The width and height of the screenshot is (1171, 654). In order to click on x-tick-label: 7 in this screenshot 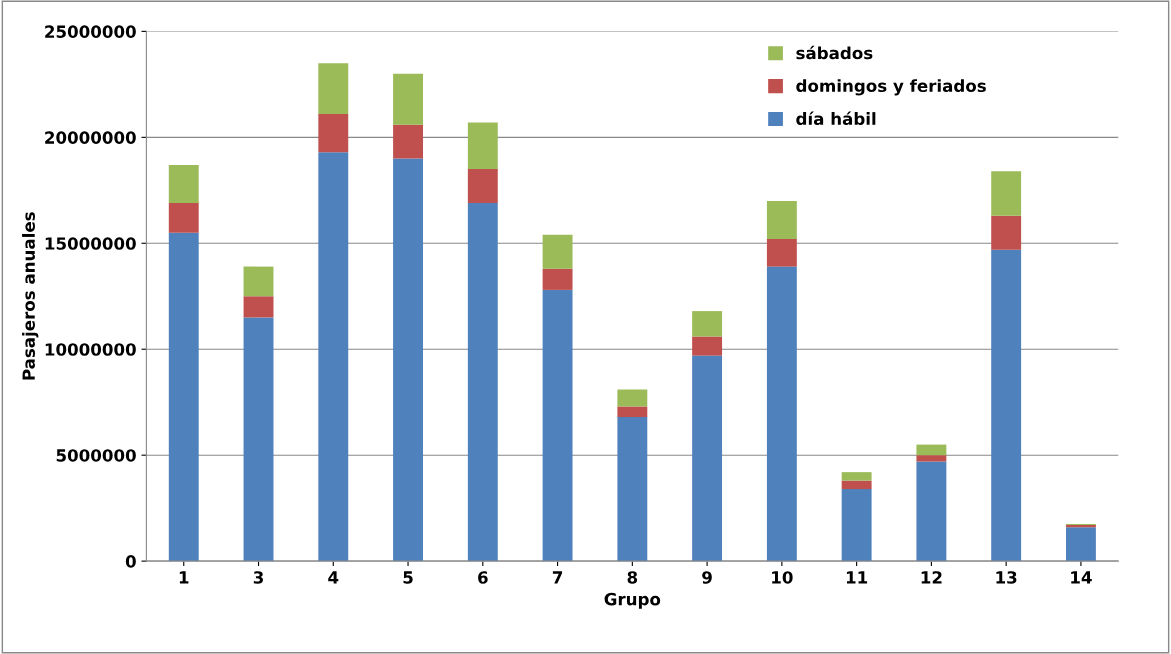, I will do `click(557, 577)`.